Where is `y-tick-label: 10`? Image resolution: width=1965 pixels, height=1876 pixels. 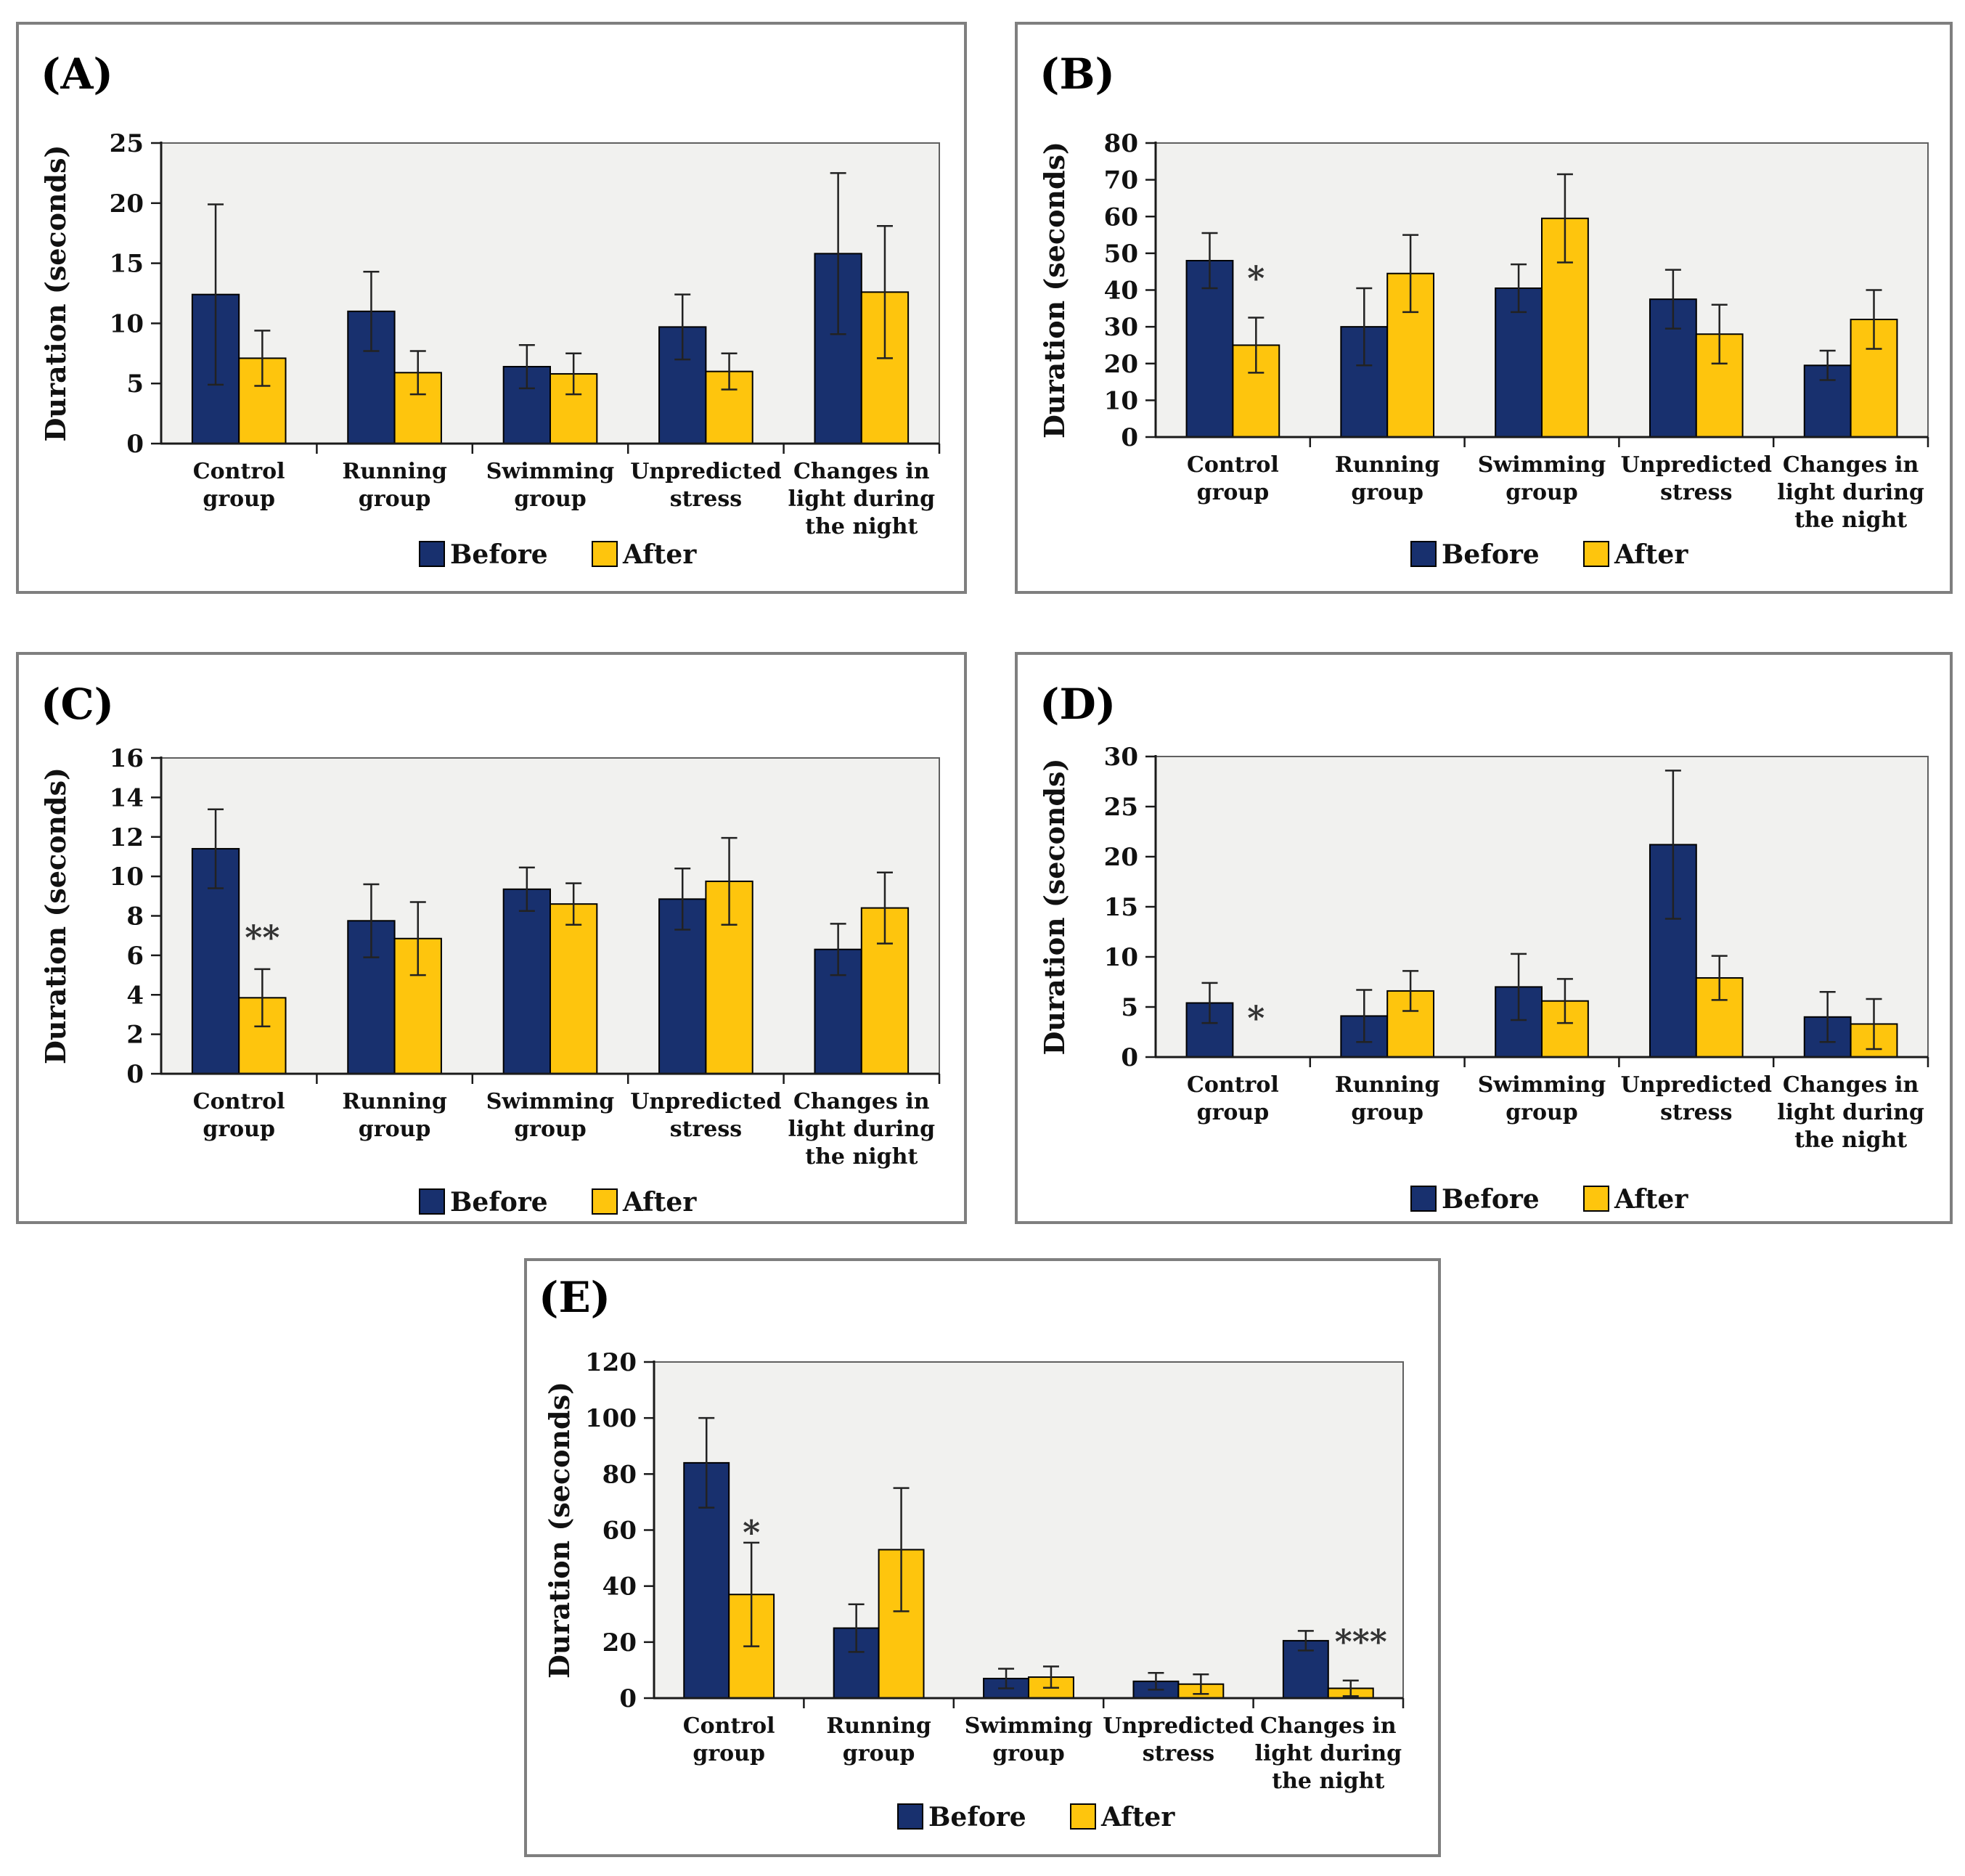 y-tick-label: 10 is located at coordinates (1121, 400).